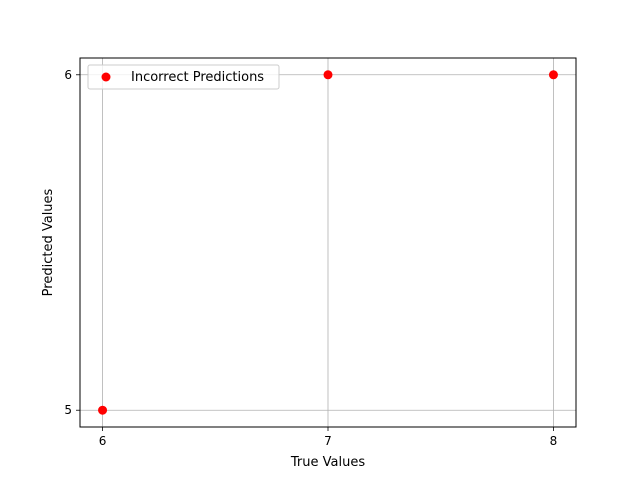  Describe the element at coordinates (103, 441) in the screenshot. I see `x-tick-label: 6` at that location.